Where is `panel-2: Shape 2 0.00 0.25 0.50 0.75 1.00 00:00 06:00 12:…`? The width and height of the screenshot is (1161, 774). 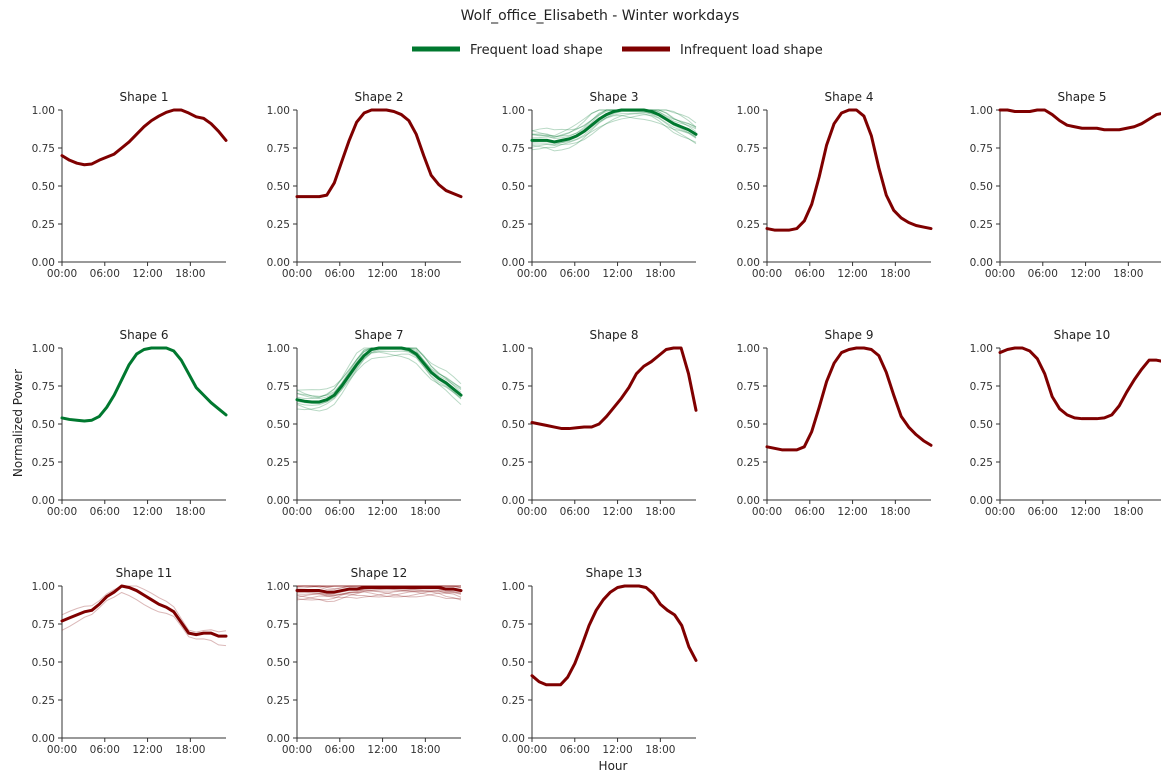
panel-2: Shape 2 0.00 0.25 0.50 0.75 1.00 00:00 06:00 12:… is located at coordinates (365, 185).